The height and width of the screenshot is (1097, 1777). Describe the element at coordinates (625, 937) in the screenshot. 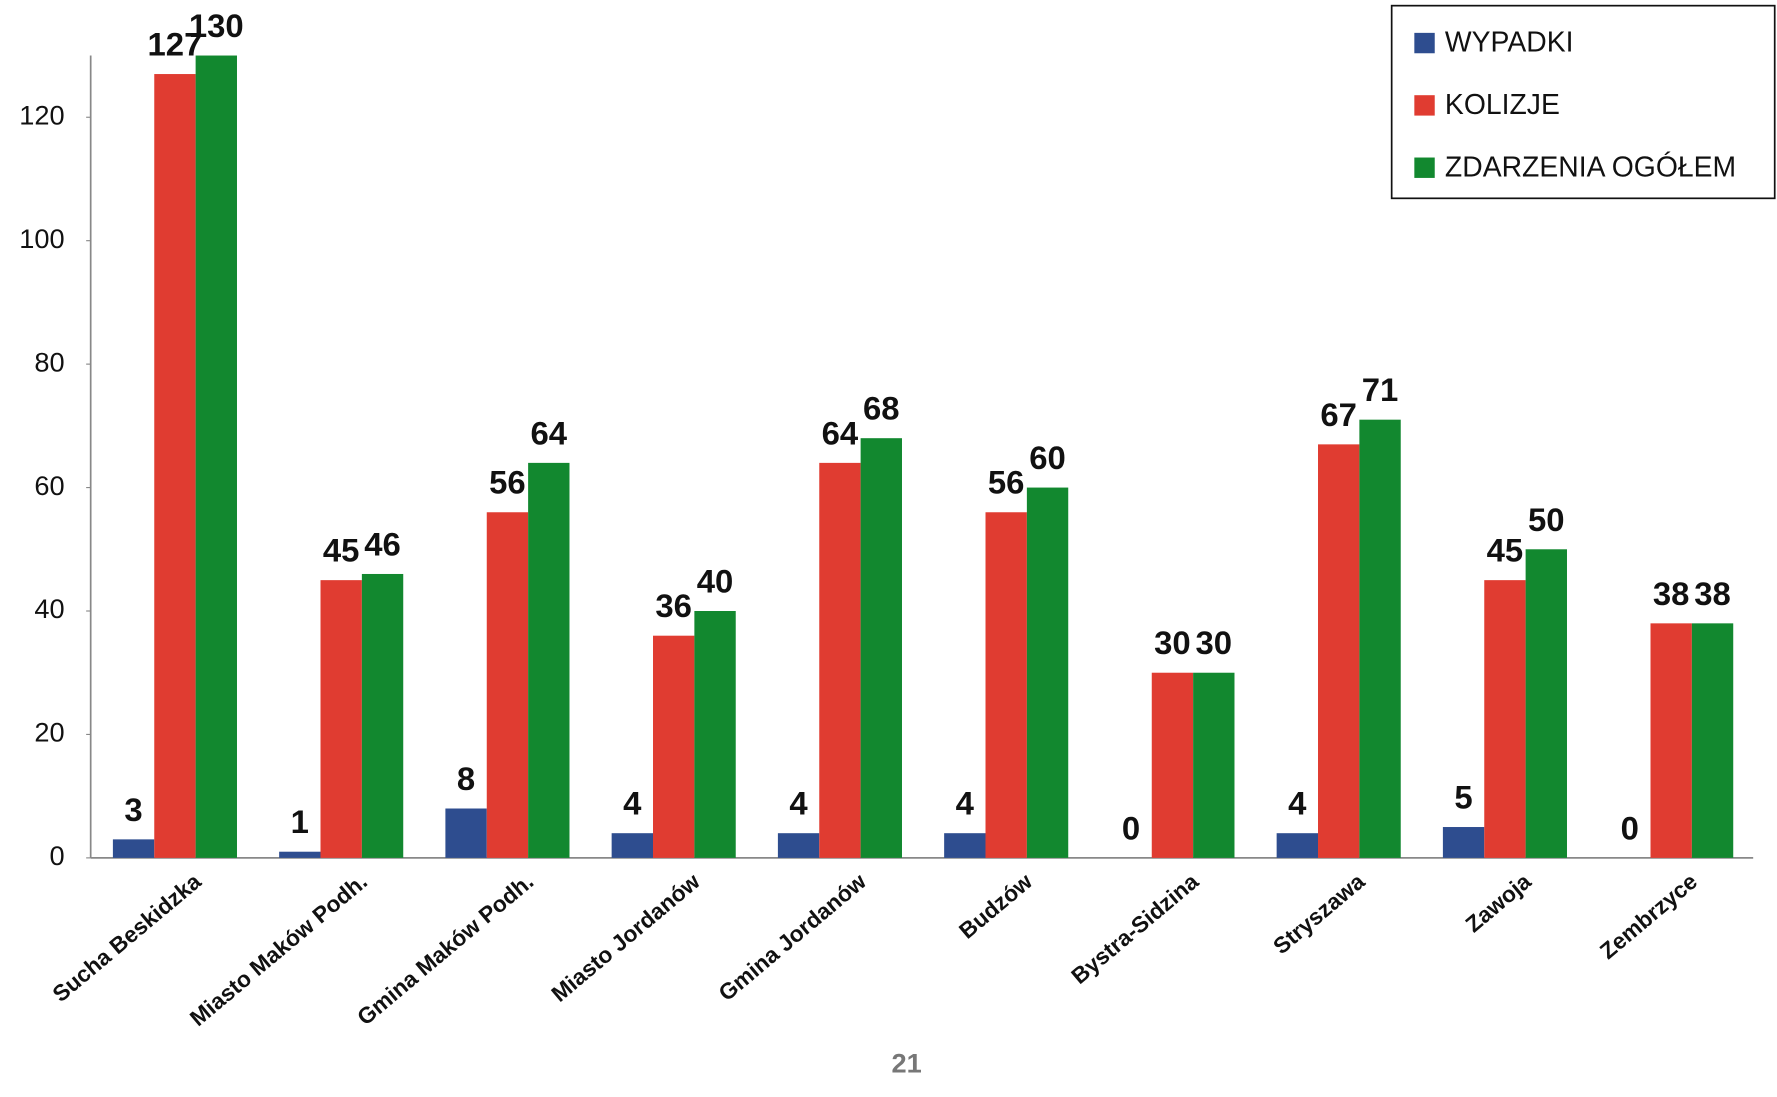

I see `x-tick-label: Miasto Jordanów` at that location.